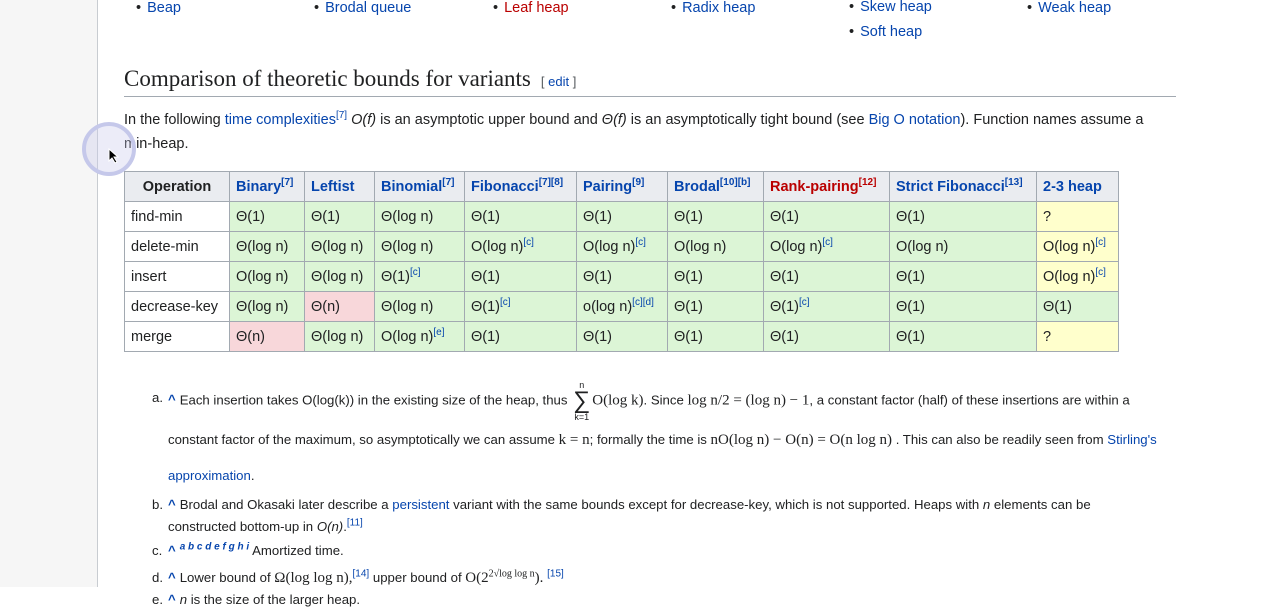 The image size is (1263, 611). What do you see at coordinates (407, 306) in the screenshot?
I see `cell-text: Θ(log n)` at bounding box center [407, 306].